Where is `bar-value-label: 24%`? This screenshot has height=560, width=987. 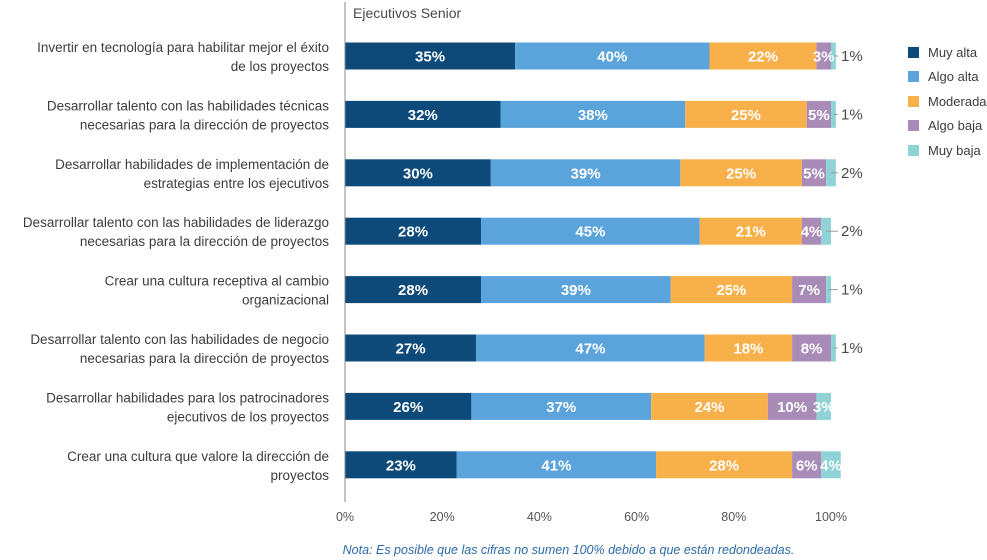
bar-value-label: 24% is located at coordinates (709, 407).